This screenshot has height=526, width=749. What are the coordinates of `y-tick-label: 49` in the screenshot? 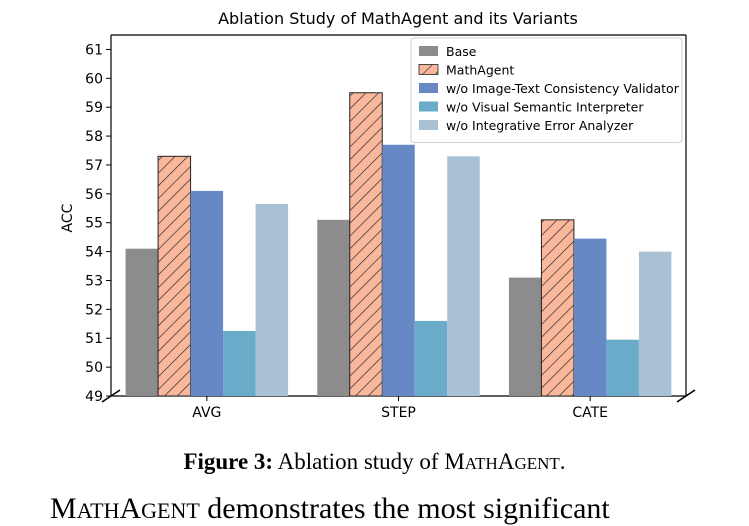 It's located at (94, 397).